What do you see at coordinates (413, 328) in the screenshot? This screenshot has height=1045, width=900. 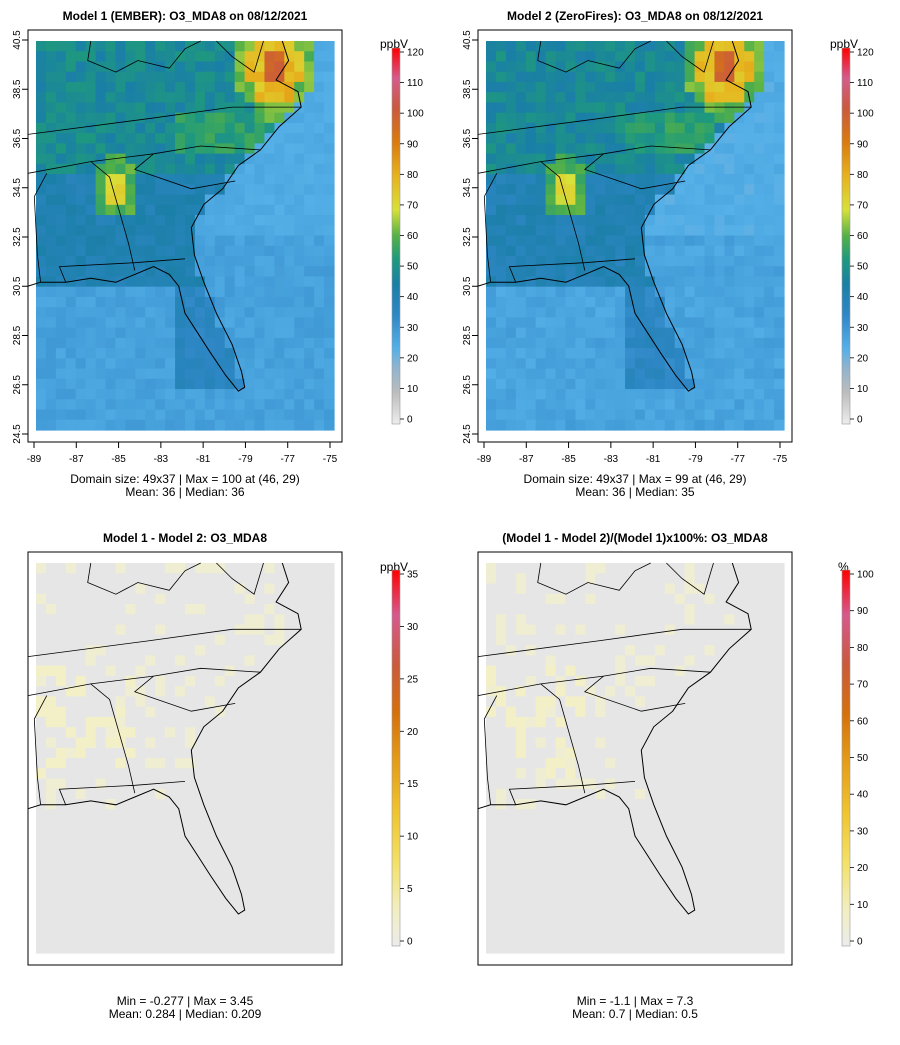 I see `colorbar-tick-label: 30` at bounding box center [413, 328].